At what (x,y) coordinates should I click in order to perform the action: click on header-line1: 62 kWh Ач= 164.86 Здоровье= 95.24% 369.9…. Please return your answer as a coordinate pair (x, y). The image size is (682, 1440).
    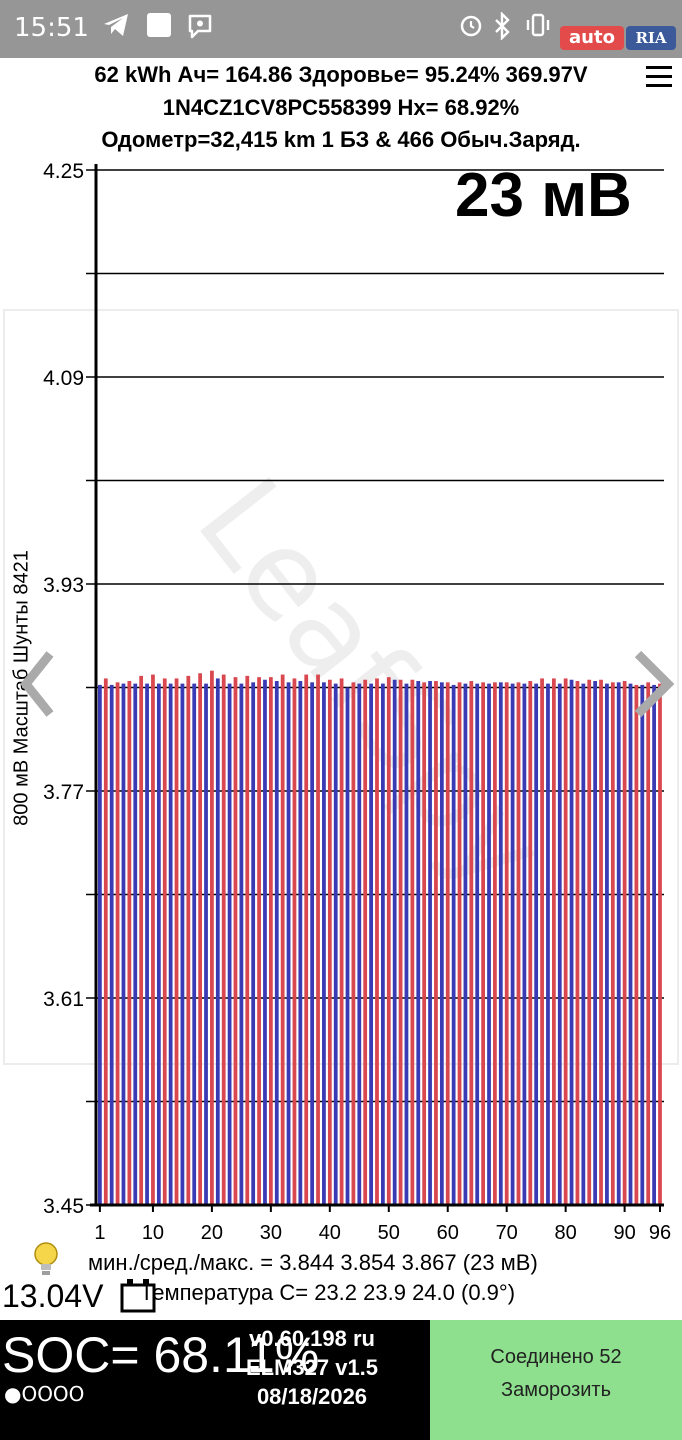
    Looking at the image, I should click on (341, 74).